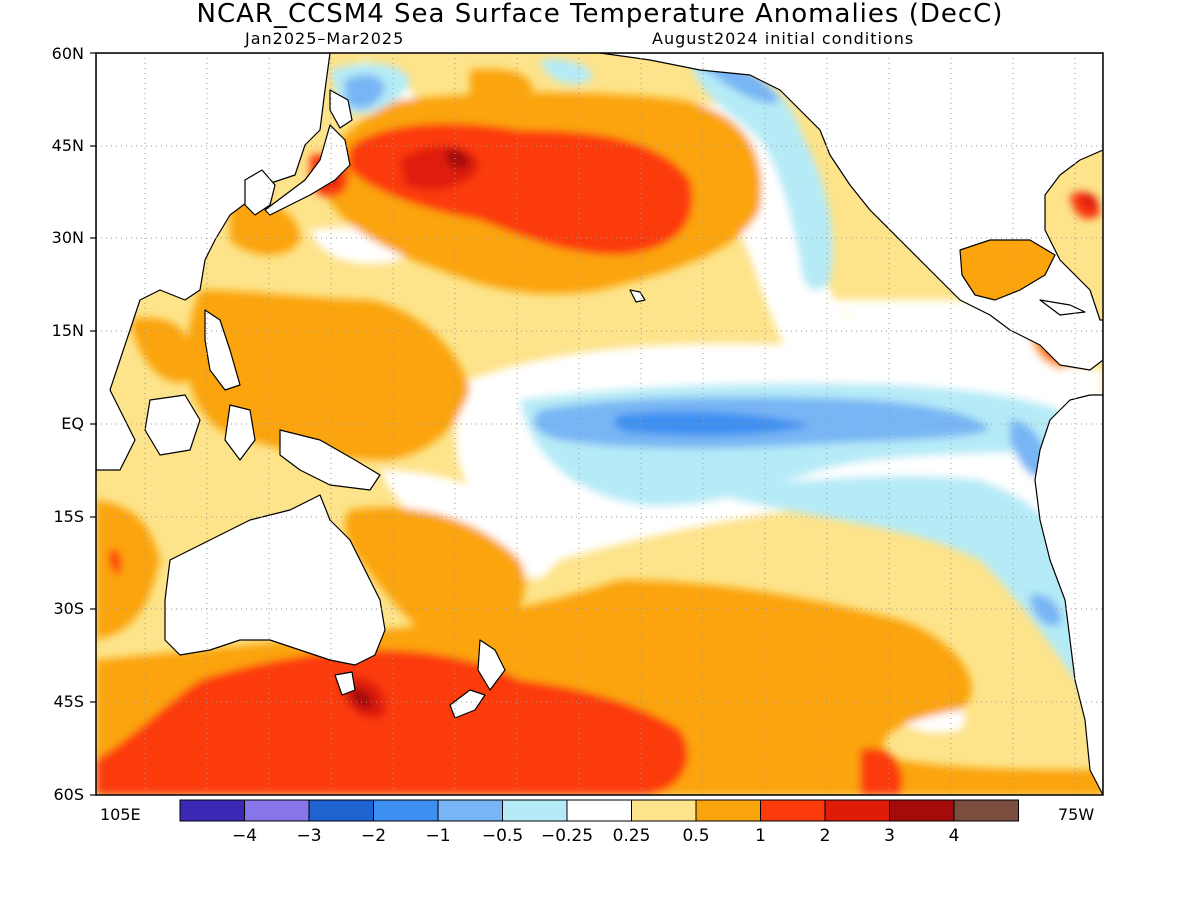  Describe the element at coordinates (889, 836) in the screenshot. I see `colorbar-label: 3` at that location.